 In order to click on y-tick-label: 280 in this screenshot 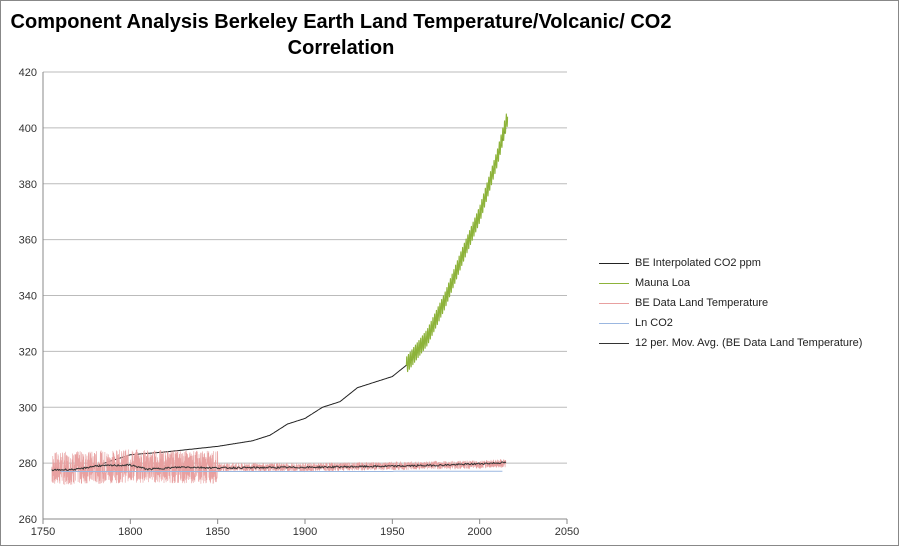, I will do `click(28, 464)`.